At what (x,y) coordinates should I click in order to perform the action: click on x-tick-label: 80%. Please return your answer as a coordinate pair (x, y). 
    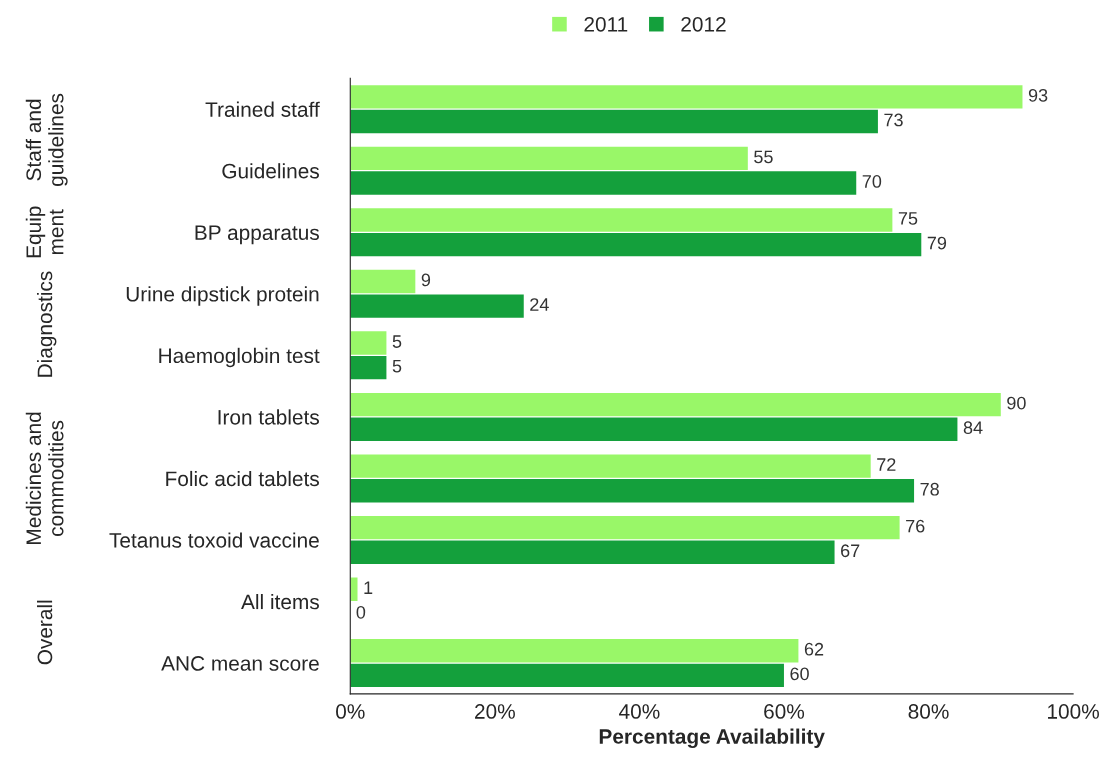
    Looking at the image, I should click on (928, 711).